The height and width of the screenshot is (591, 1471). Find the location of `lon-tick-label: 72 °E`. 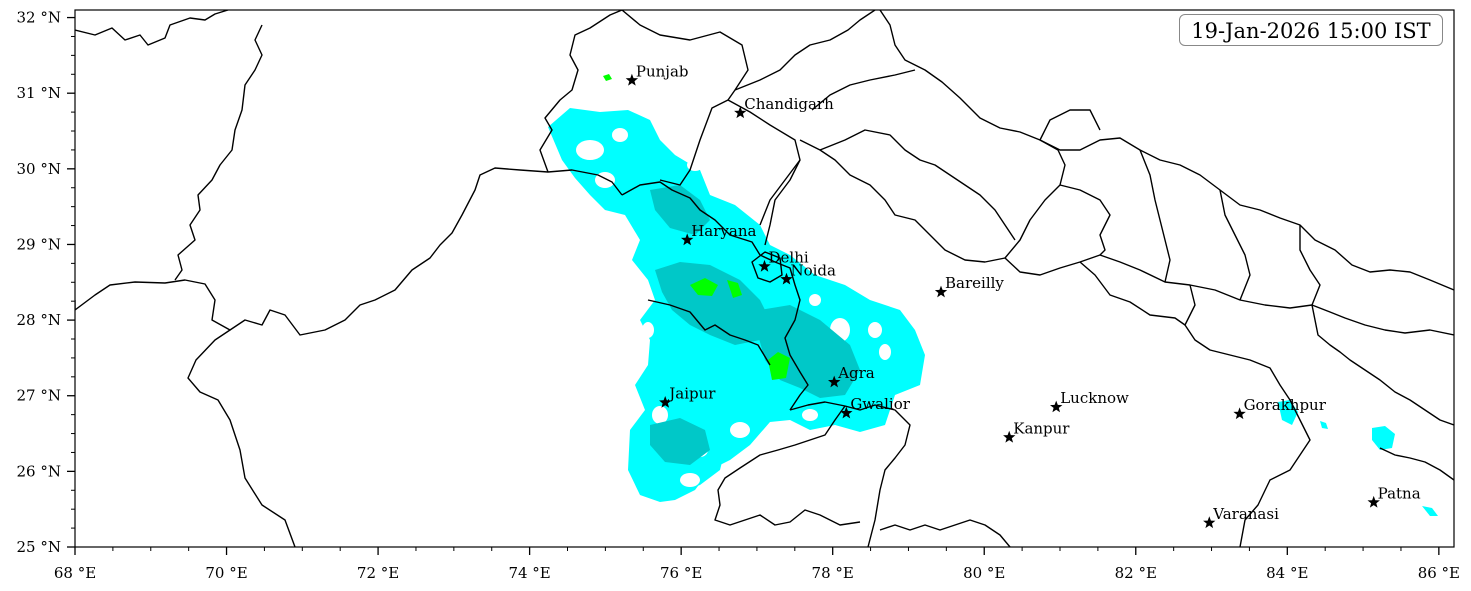

lon-tick-label: 72 °E is located at coordinates (378, 573).